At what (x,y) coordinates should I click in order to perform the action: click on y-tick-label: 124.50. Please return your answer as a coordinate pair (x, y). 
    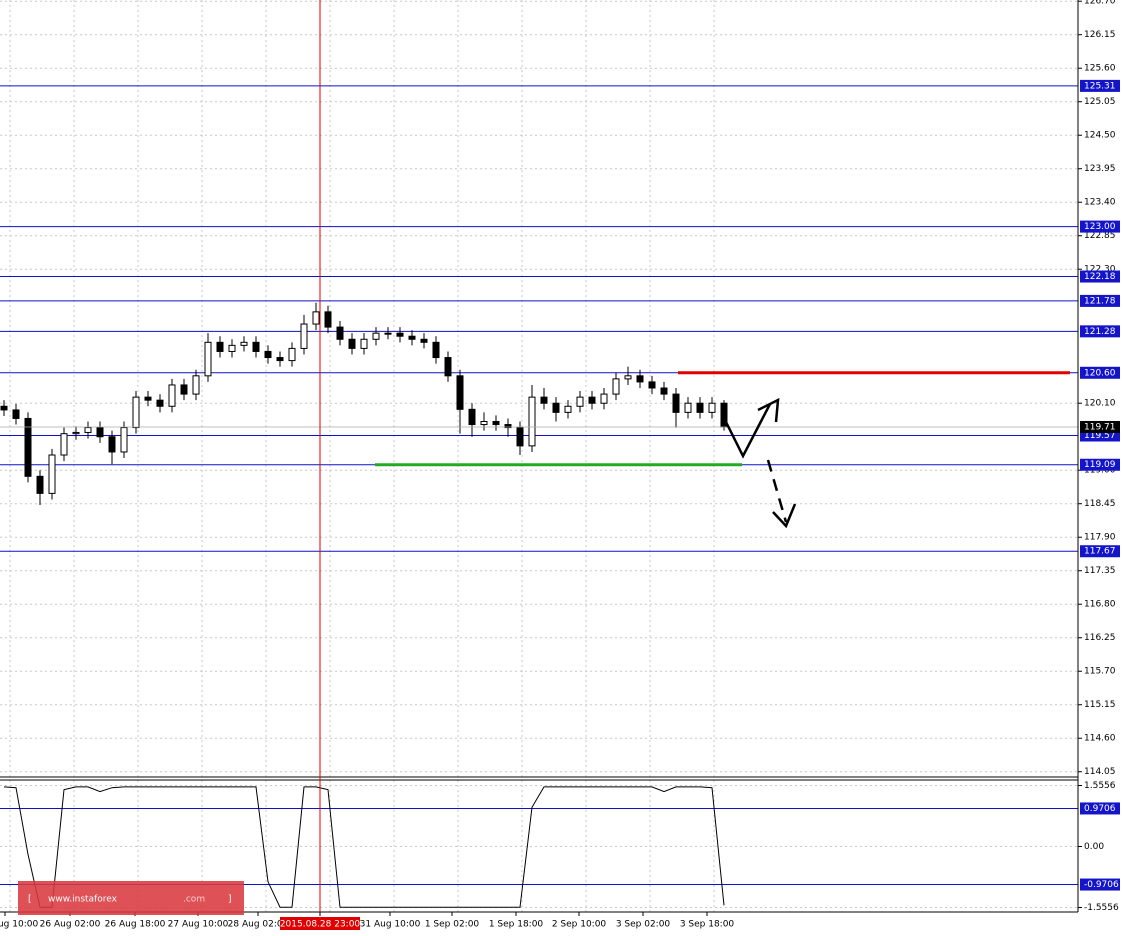
    Looking at the image, I should click on (1100, 136).